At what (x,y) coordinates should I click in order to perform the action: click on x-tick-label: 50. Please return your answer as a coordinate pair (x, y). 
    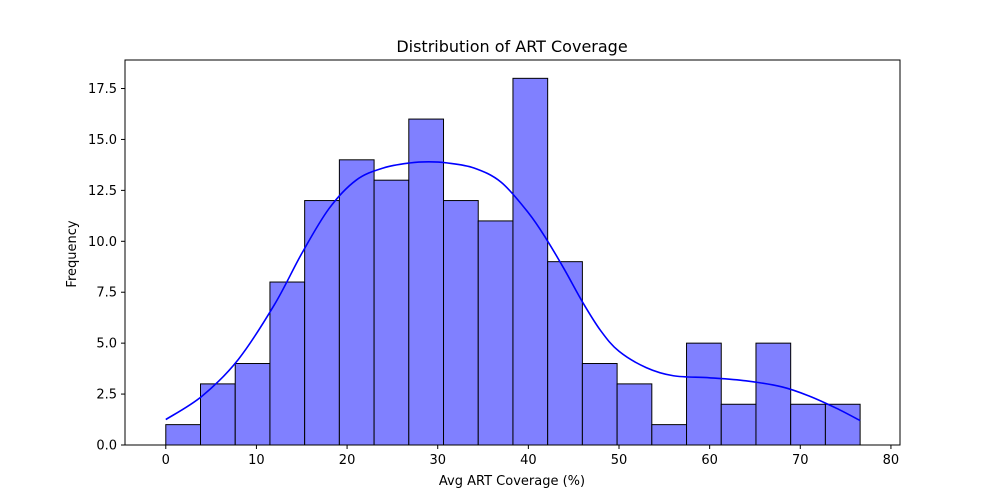
    Looking at the image, I should click on (619, 460).